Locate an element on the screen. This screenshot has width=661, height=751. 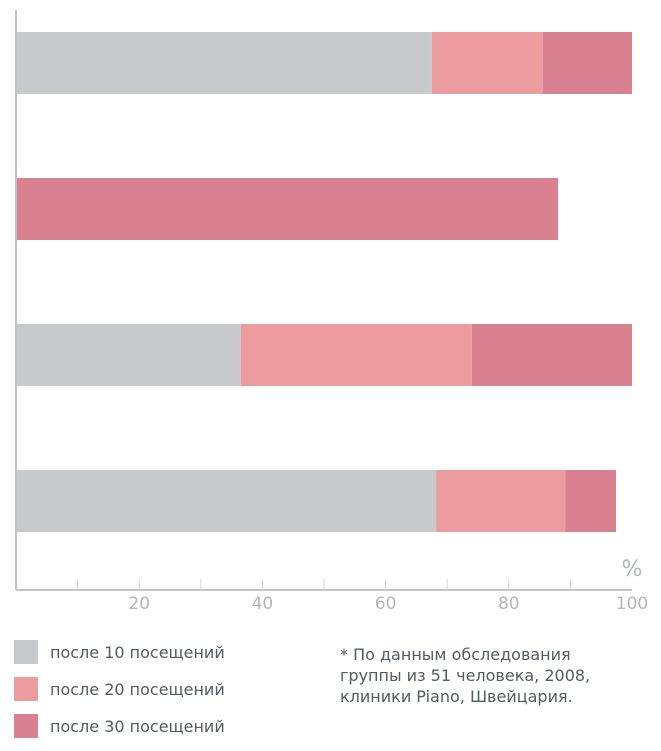
x-tick-label: 100 is located at coordinates (632, 604).